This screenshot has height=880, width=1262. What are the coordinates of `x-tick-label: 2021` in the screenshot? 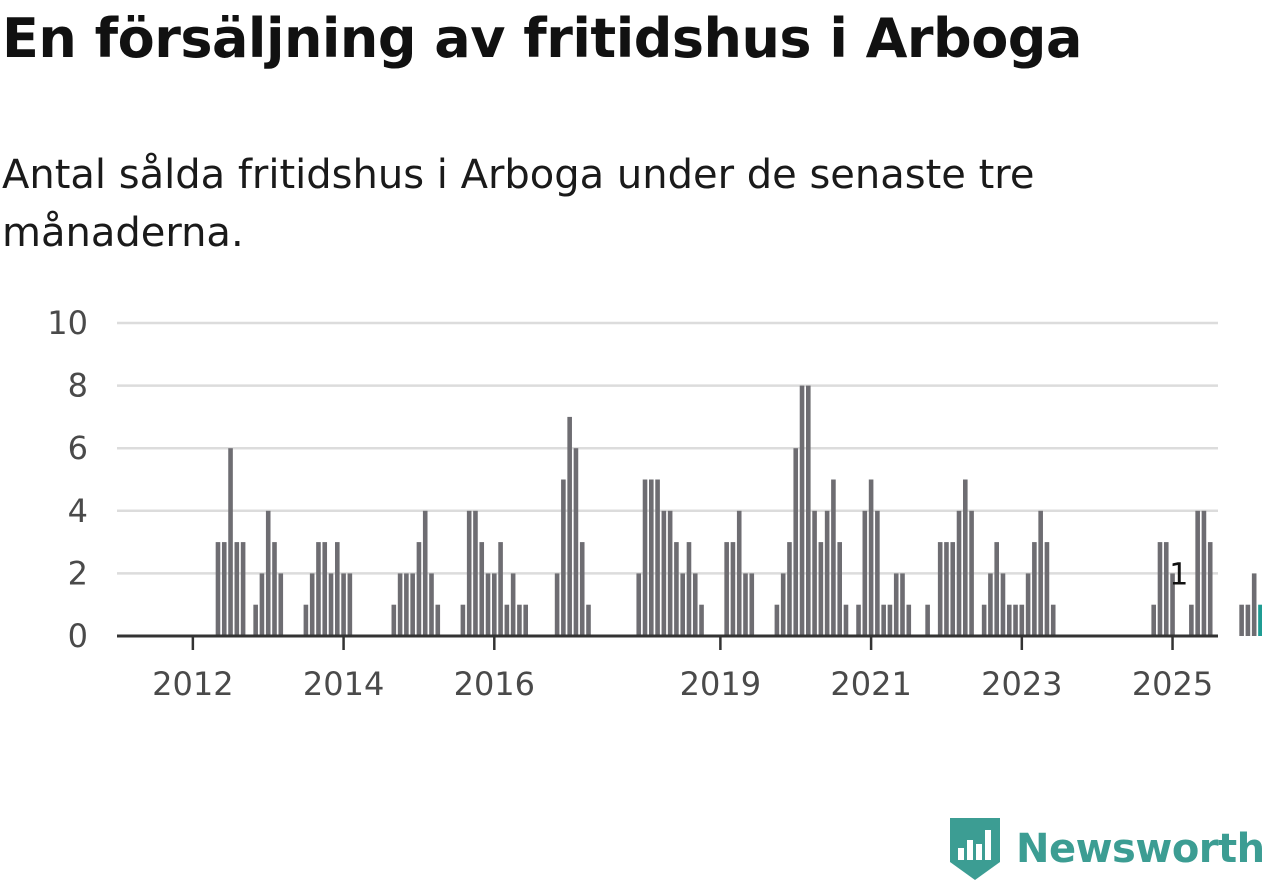 It's located at (870, 684).